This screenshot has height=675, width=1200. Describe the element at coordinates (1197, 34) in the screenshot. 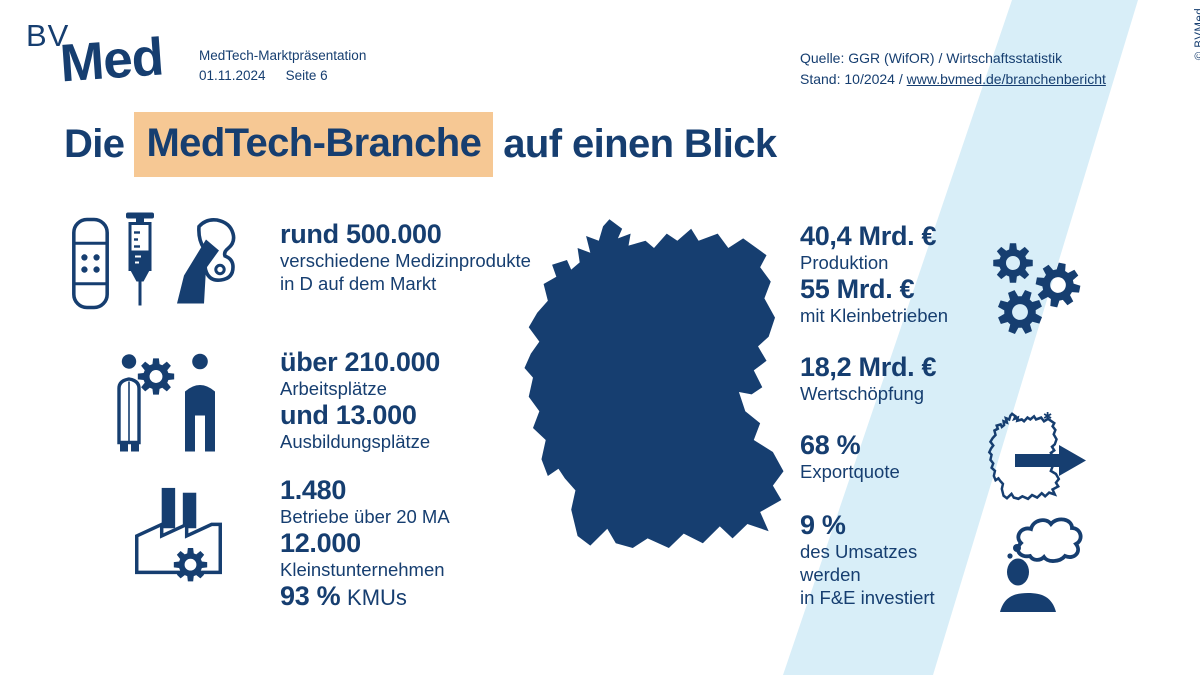

I see `copyright-vertical: © BVMed` at that location.